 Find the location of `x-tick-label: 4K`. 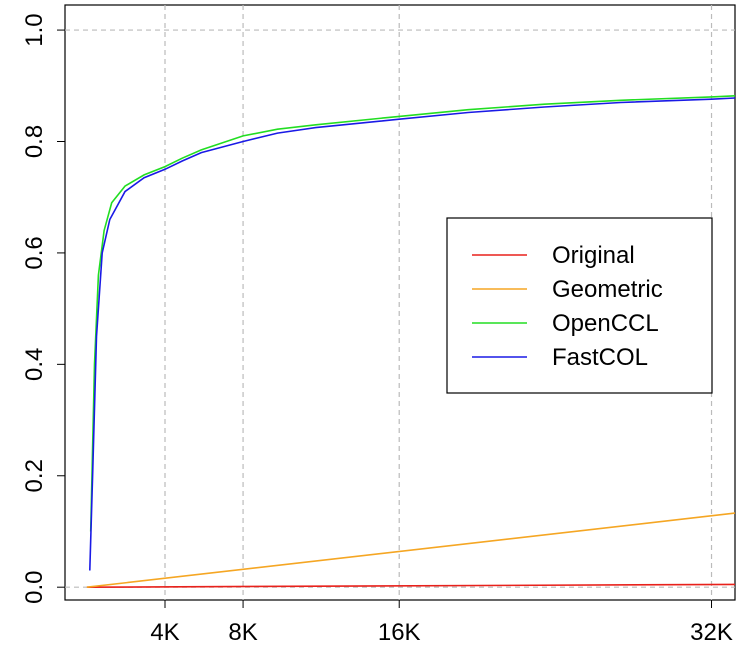

x-tick-label: 4K is located at coordinates (164, 632).